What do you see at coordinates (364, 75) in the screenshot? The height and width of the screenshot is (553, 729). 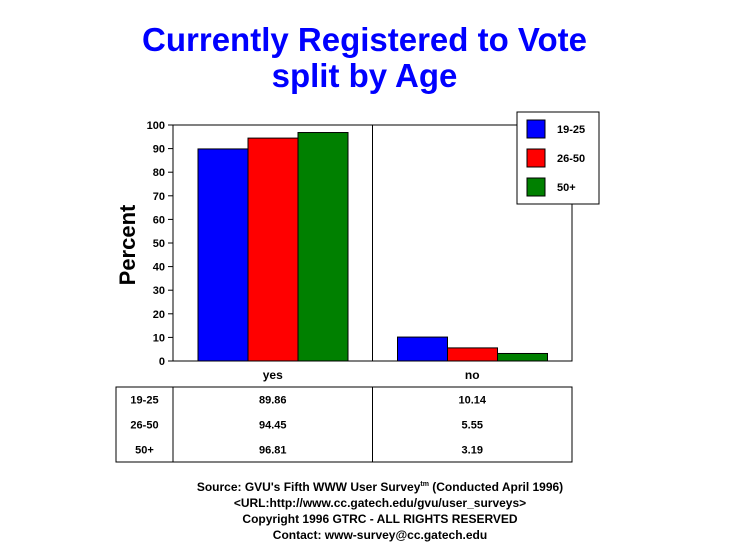 I see `chart-title-line-2: split by Age` at bounding box center [364, 75].